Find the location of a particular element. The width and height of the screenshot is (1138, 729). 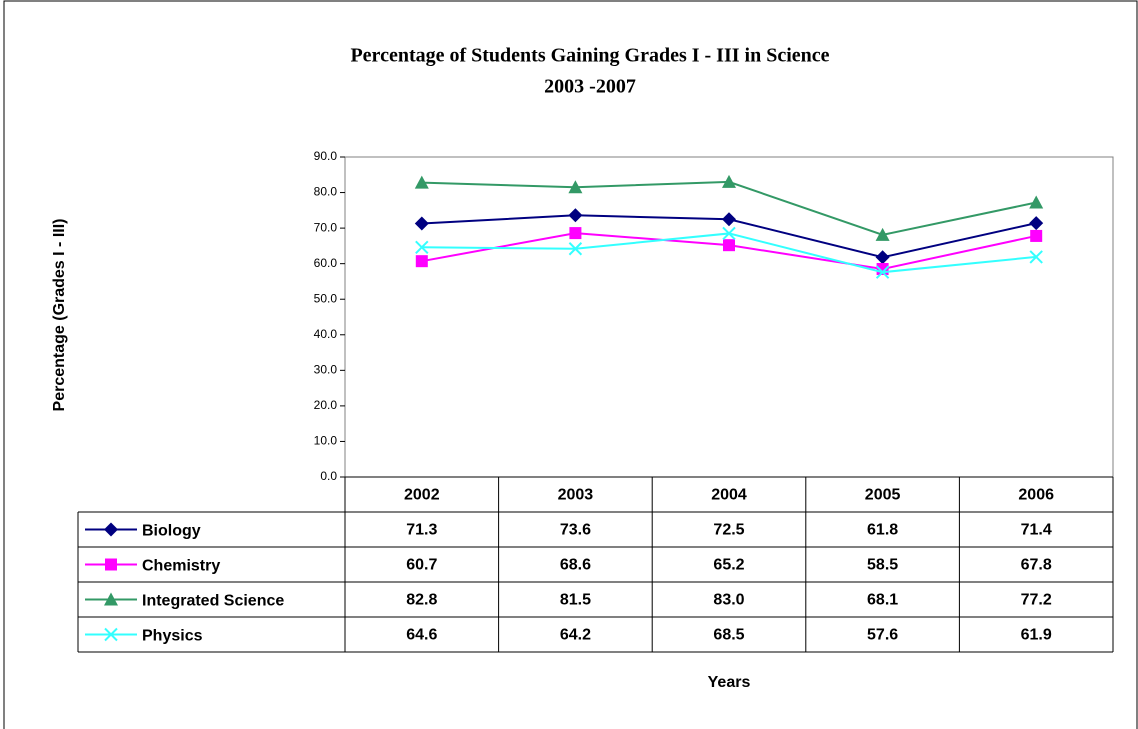

y-tick-label: 40.0 is located at coordinates (326, 334).